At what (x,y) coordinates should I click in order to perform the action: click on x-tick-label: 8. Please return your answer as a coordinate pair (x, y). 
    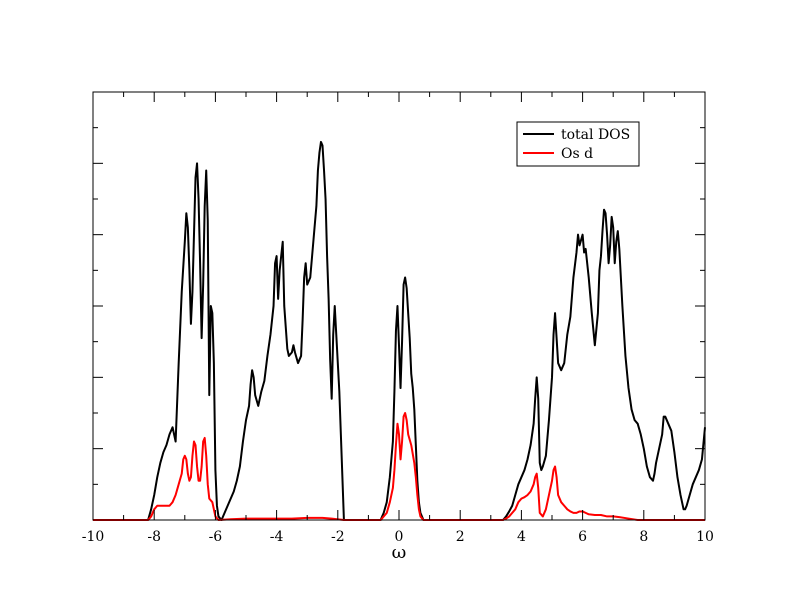
    Looking at the image, I should click on (643, 537).